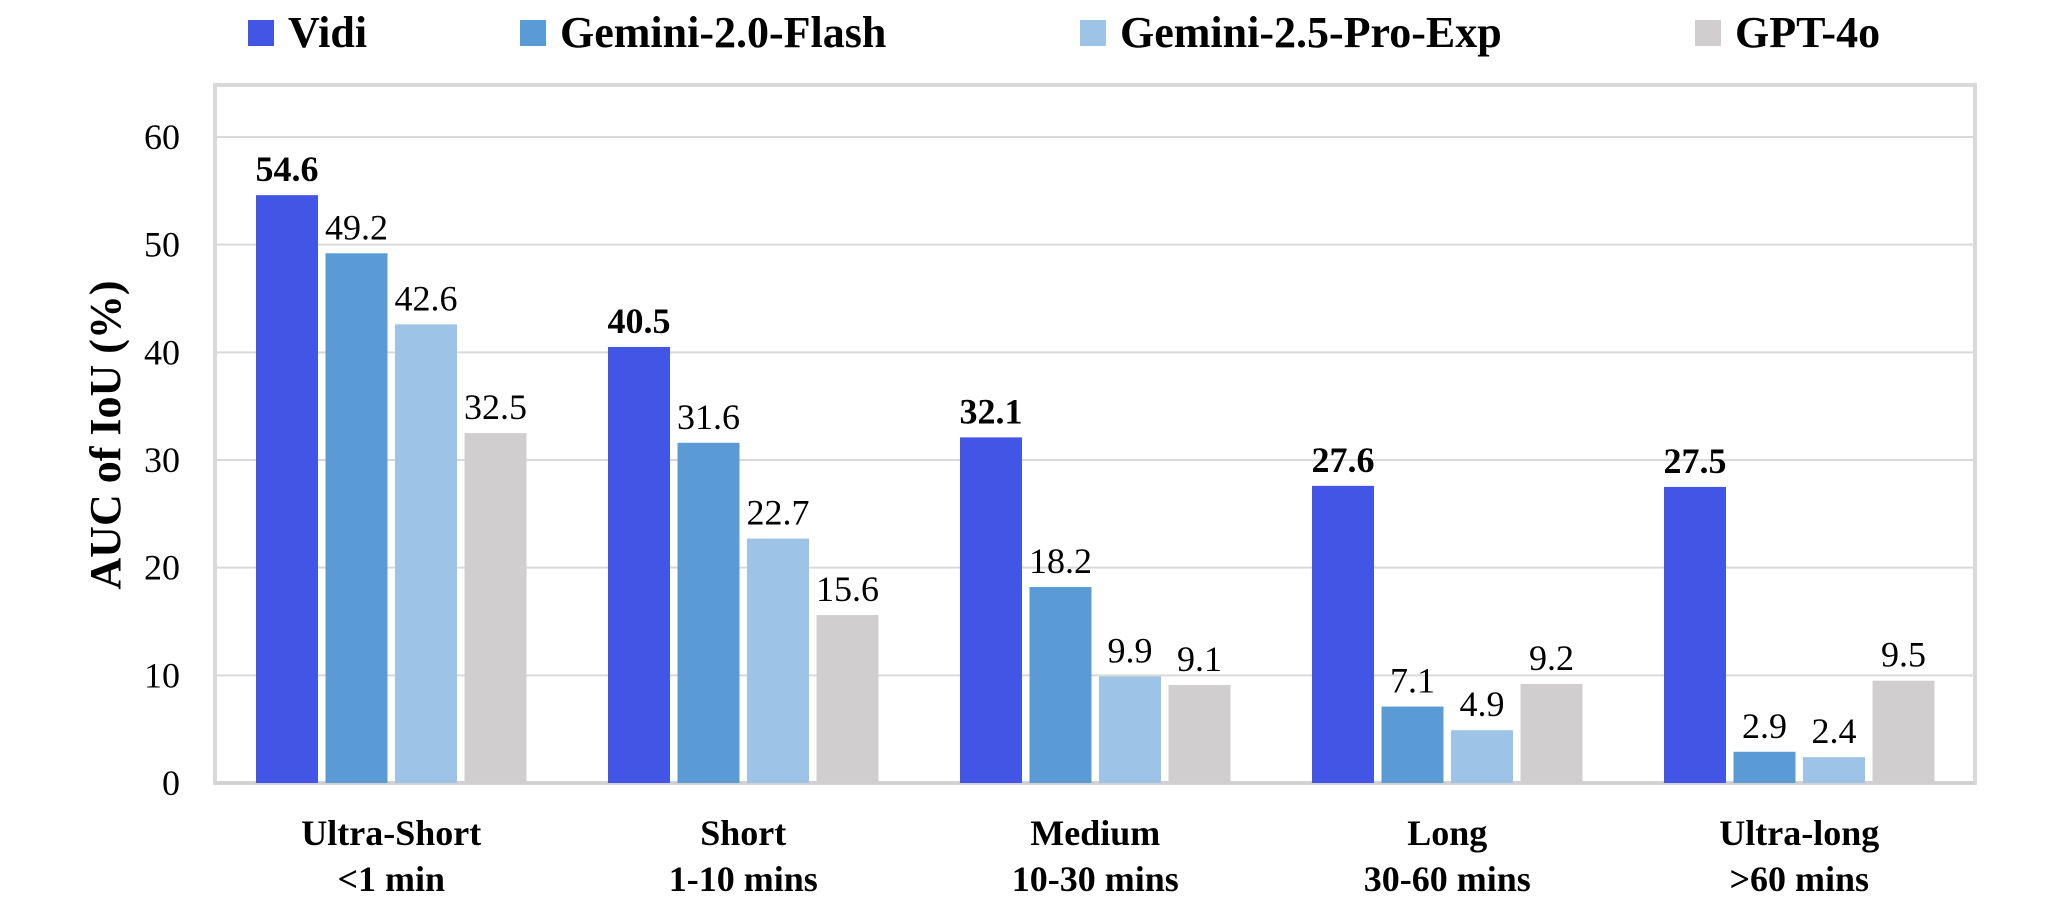 This screenshot has width=2048, height=908. Describe the element at coordinates (1799, 879) in the screenshot. I see `x-tick-label: >60 mins` at that location.